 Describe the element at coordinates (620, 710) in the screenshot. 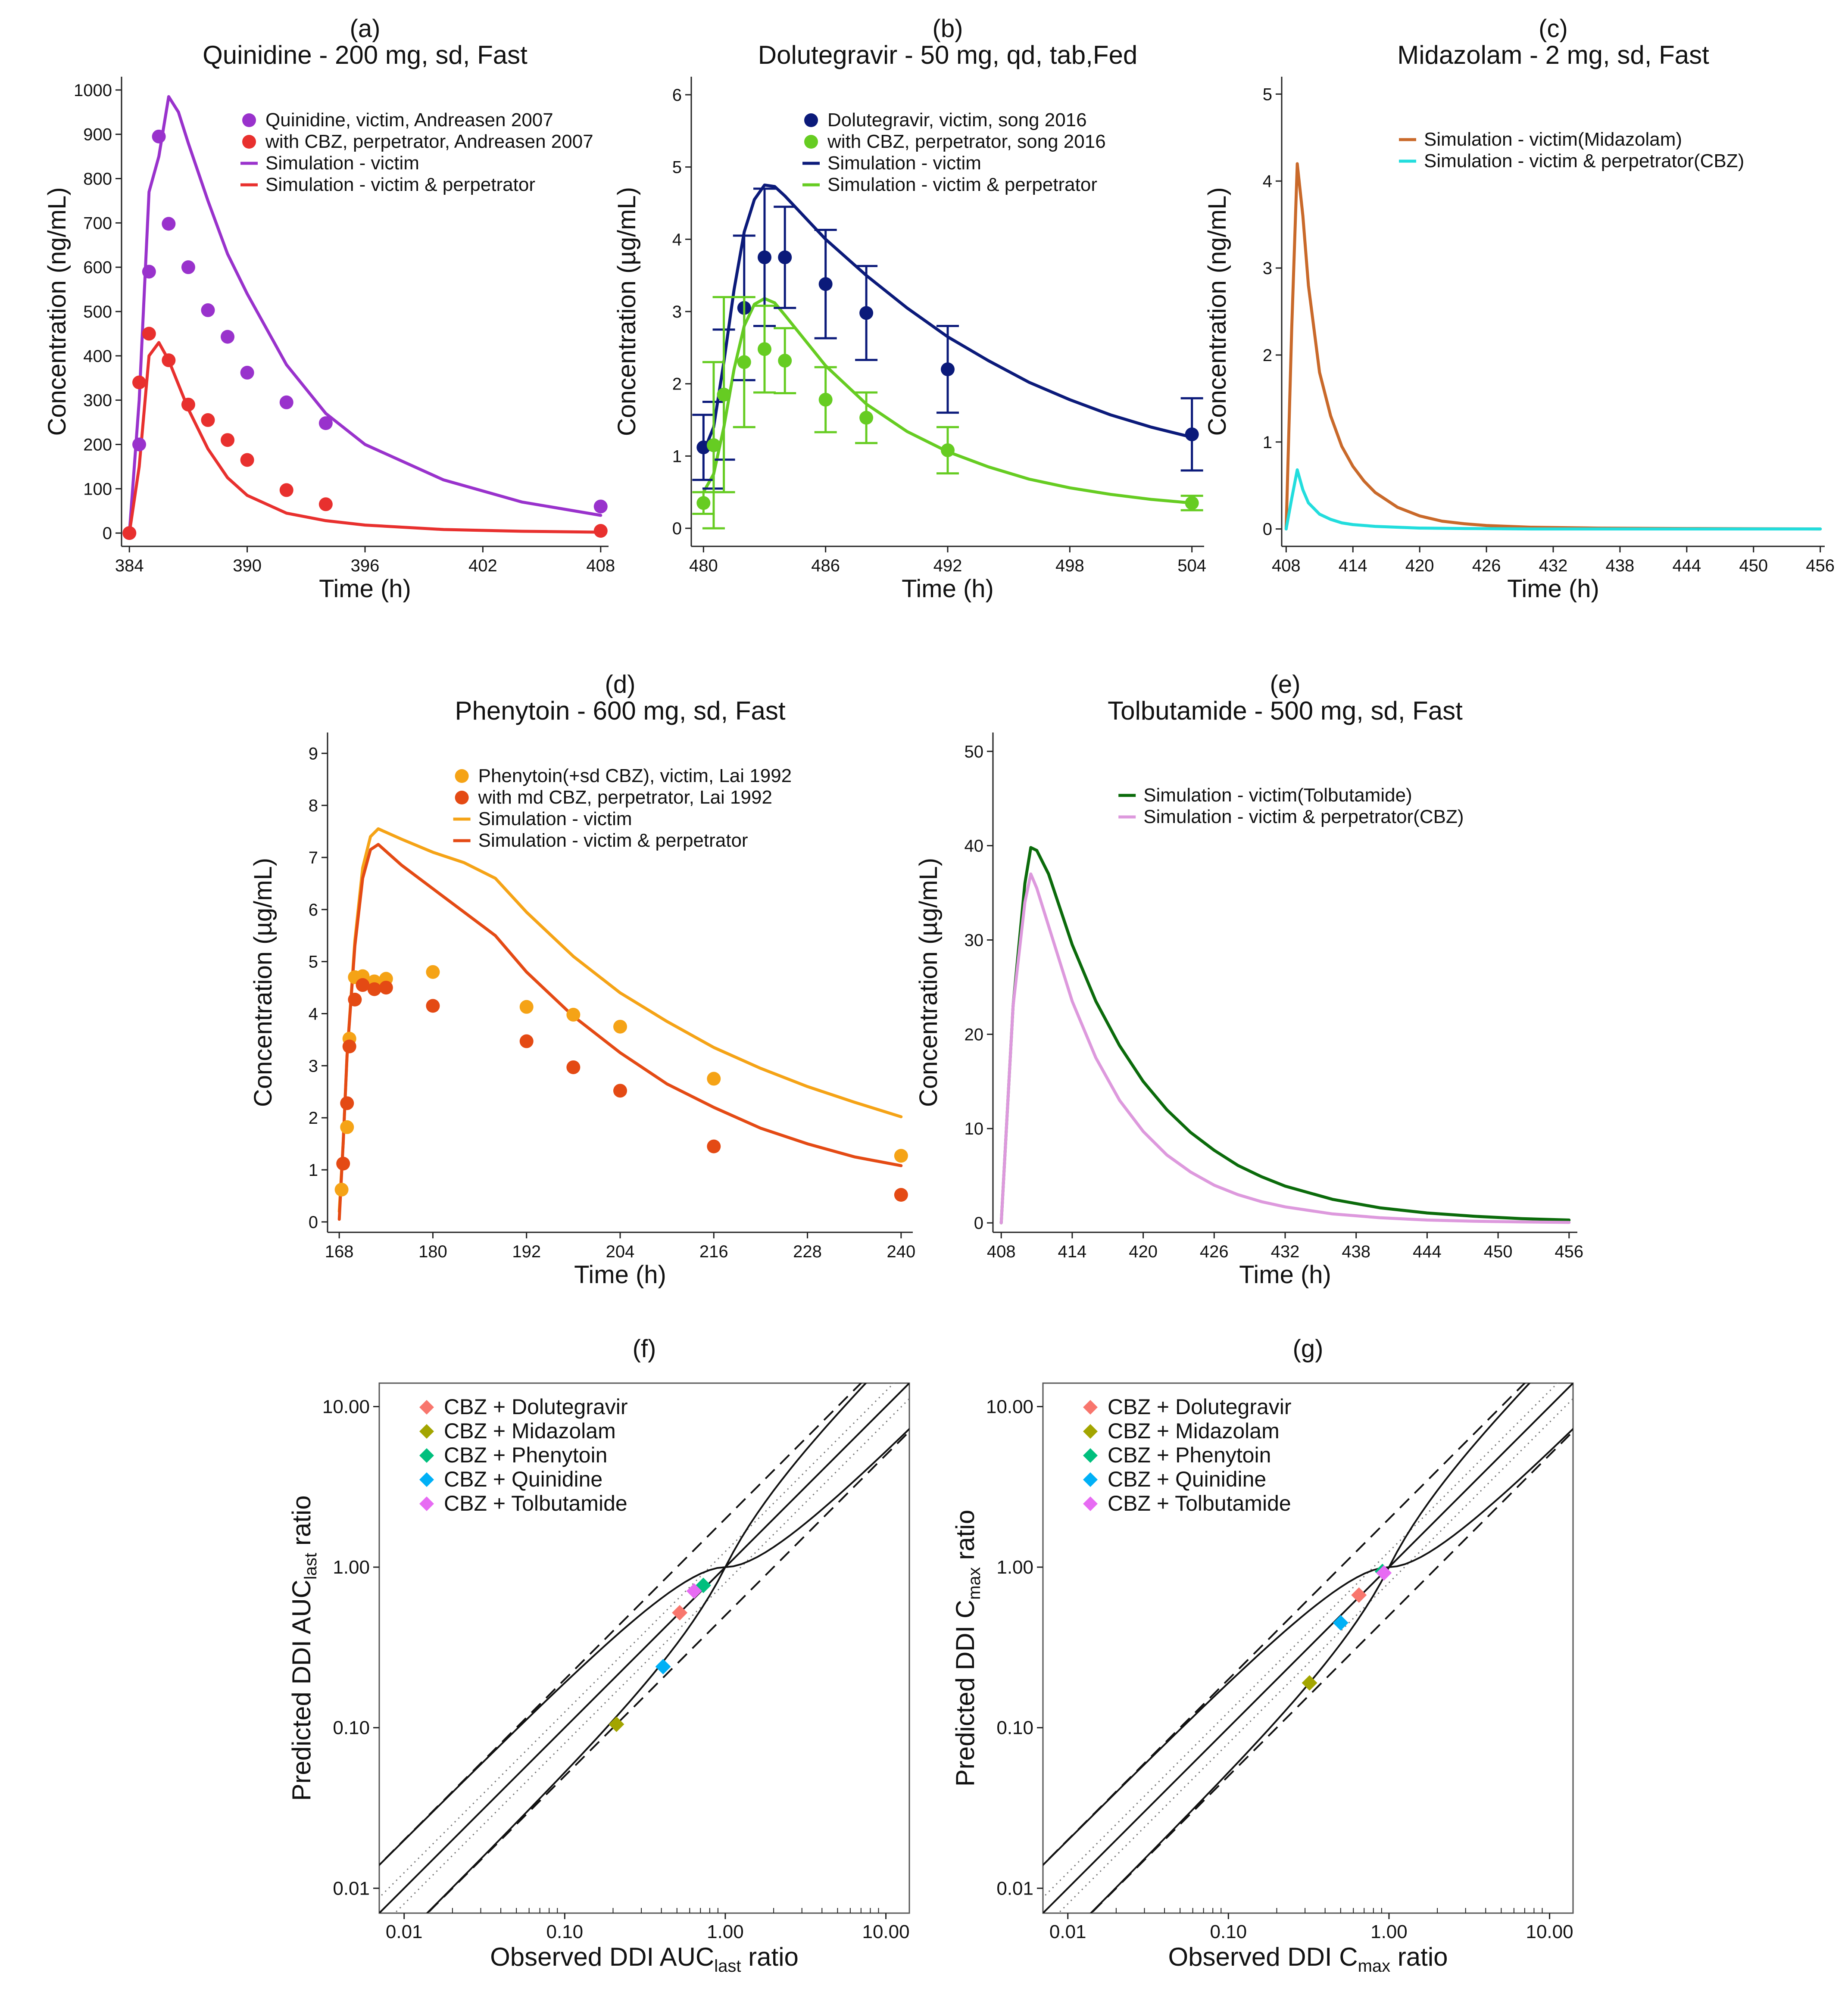

I see `panel-title: Phenytoin - 600 mg, sd, Fast` at that location.